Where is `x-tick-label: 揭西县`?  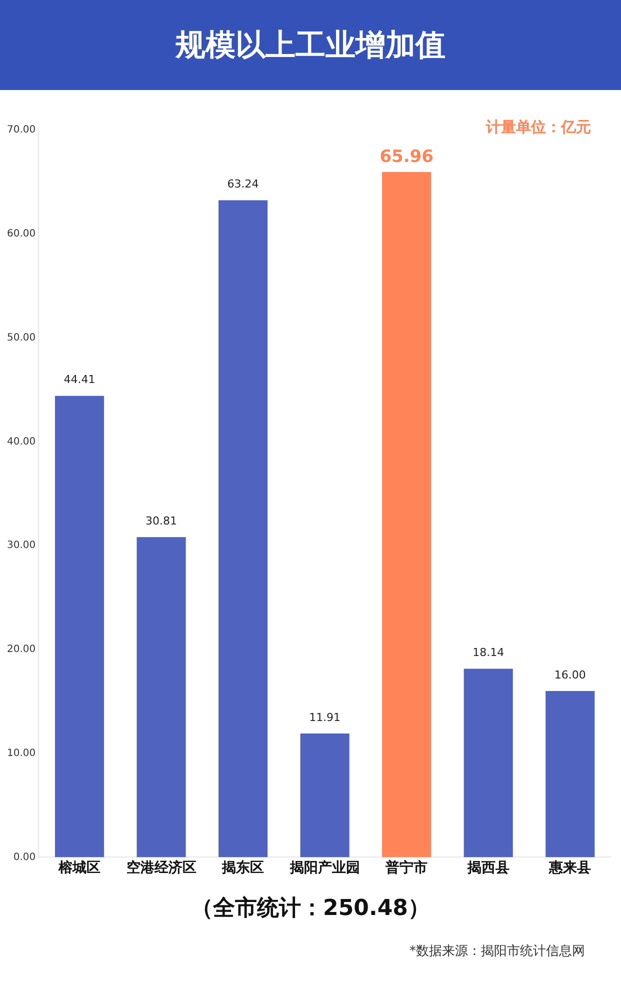
x-tick-label: 揭西县 is located at coordinates (488, 868).